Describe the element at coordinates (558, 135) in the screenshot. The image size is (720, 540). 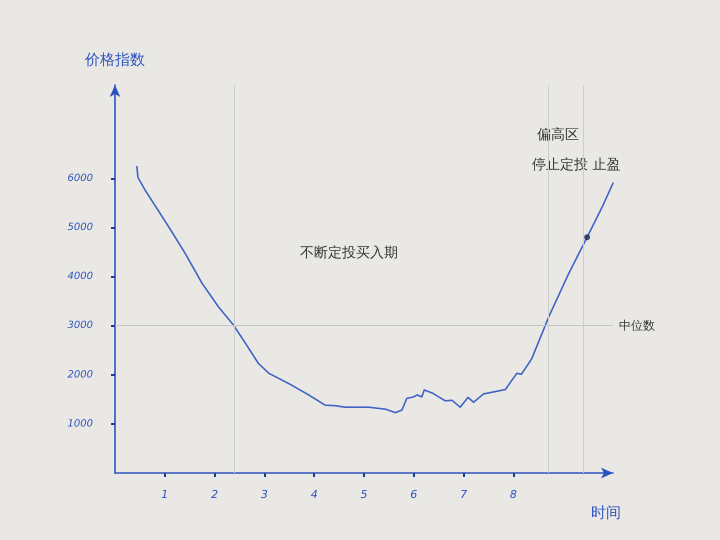
I see `annotation: 偏高区` at that location.